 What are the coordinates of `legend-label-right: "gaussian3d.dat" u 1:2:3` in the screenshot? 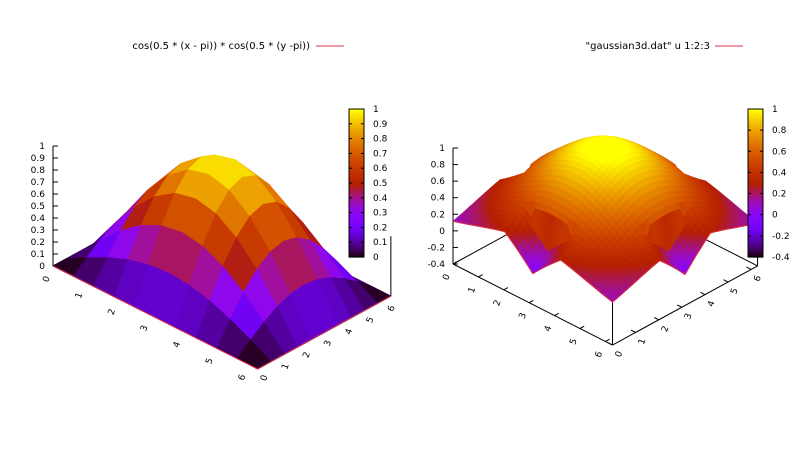 It's located at (648, 46).